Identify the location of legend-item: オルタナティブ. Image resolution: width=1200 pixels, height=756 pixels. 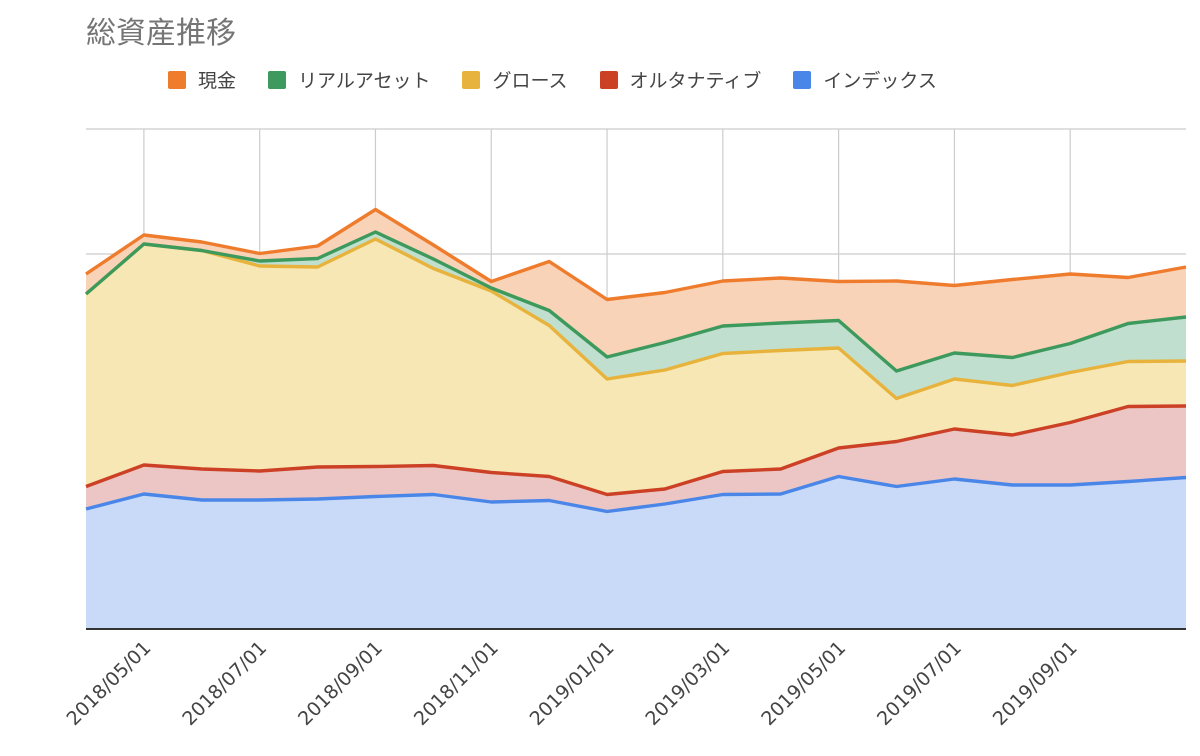
(680, 79).